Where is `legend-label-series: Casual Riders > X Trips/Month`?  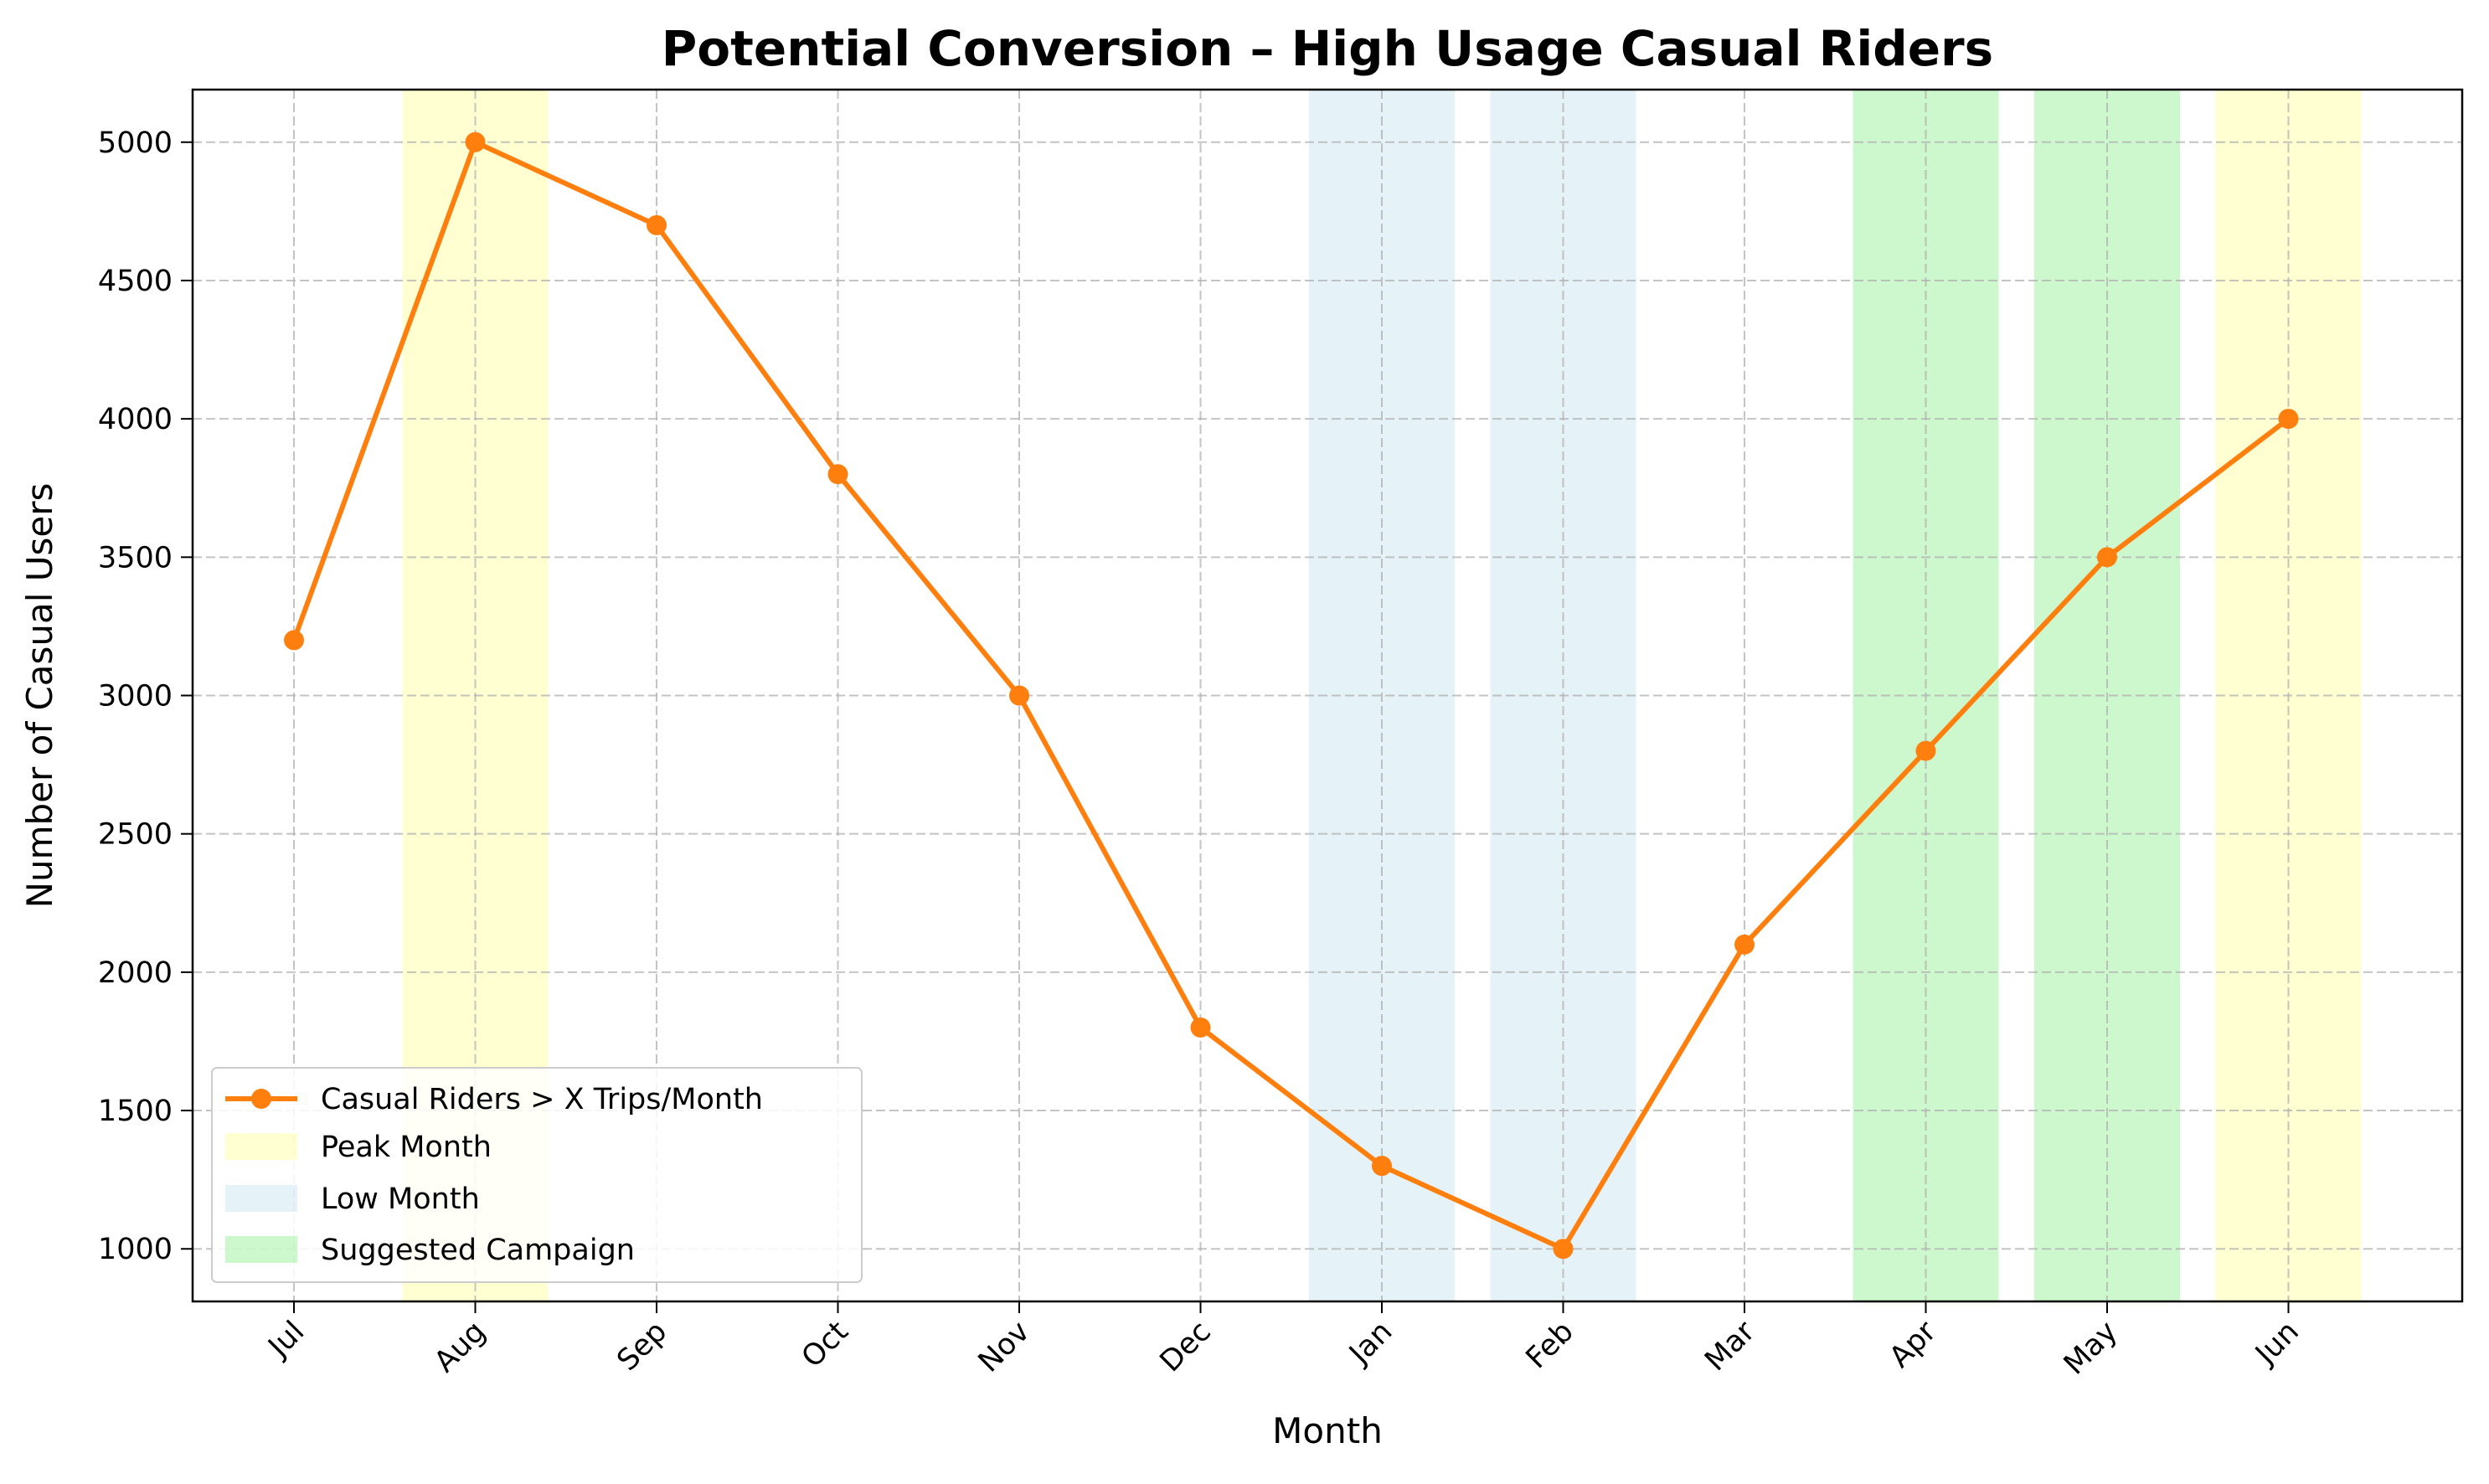 legend-label-series: Casual Riders > X Trips/Month is located at coordinates (542, 1099).